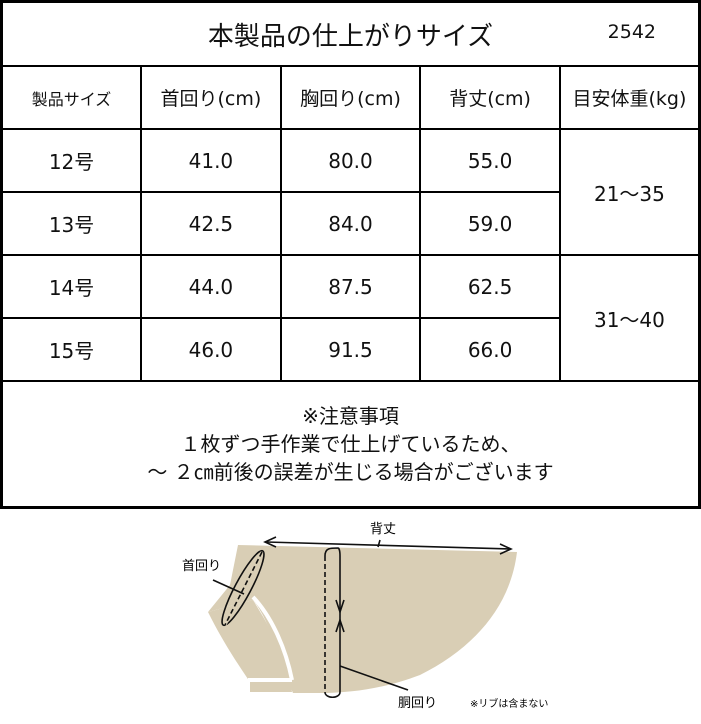 The width and height of the screenshot is (701, 724). I want to click on header-back: 背丈(cm), so click(490, 97).